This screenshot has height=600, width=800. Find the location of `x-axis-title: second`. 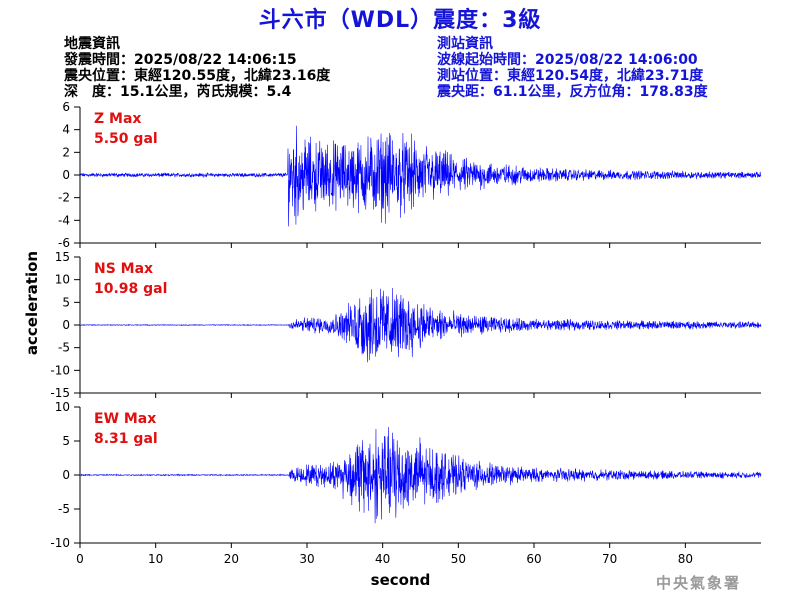

x-axis-title: second is located at coordinates (401, 580).